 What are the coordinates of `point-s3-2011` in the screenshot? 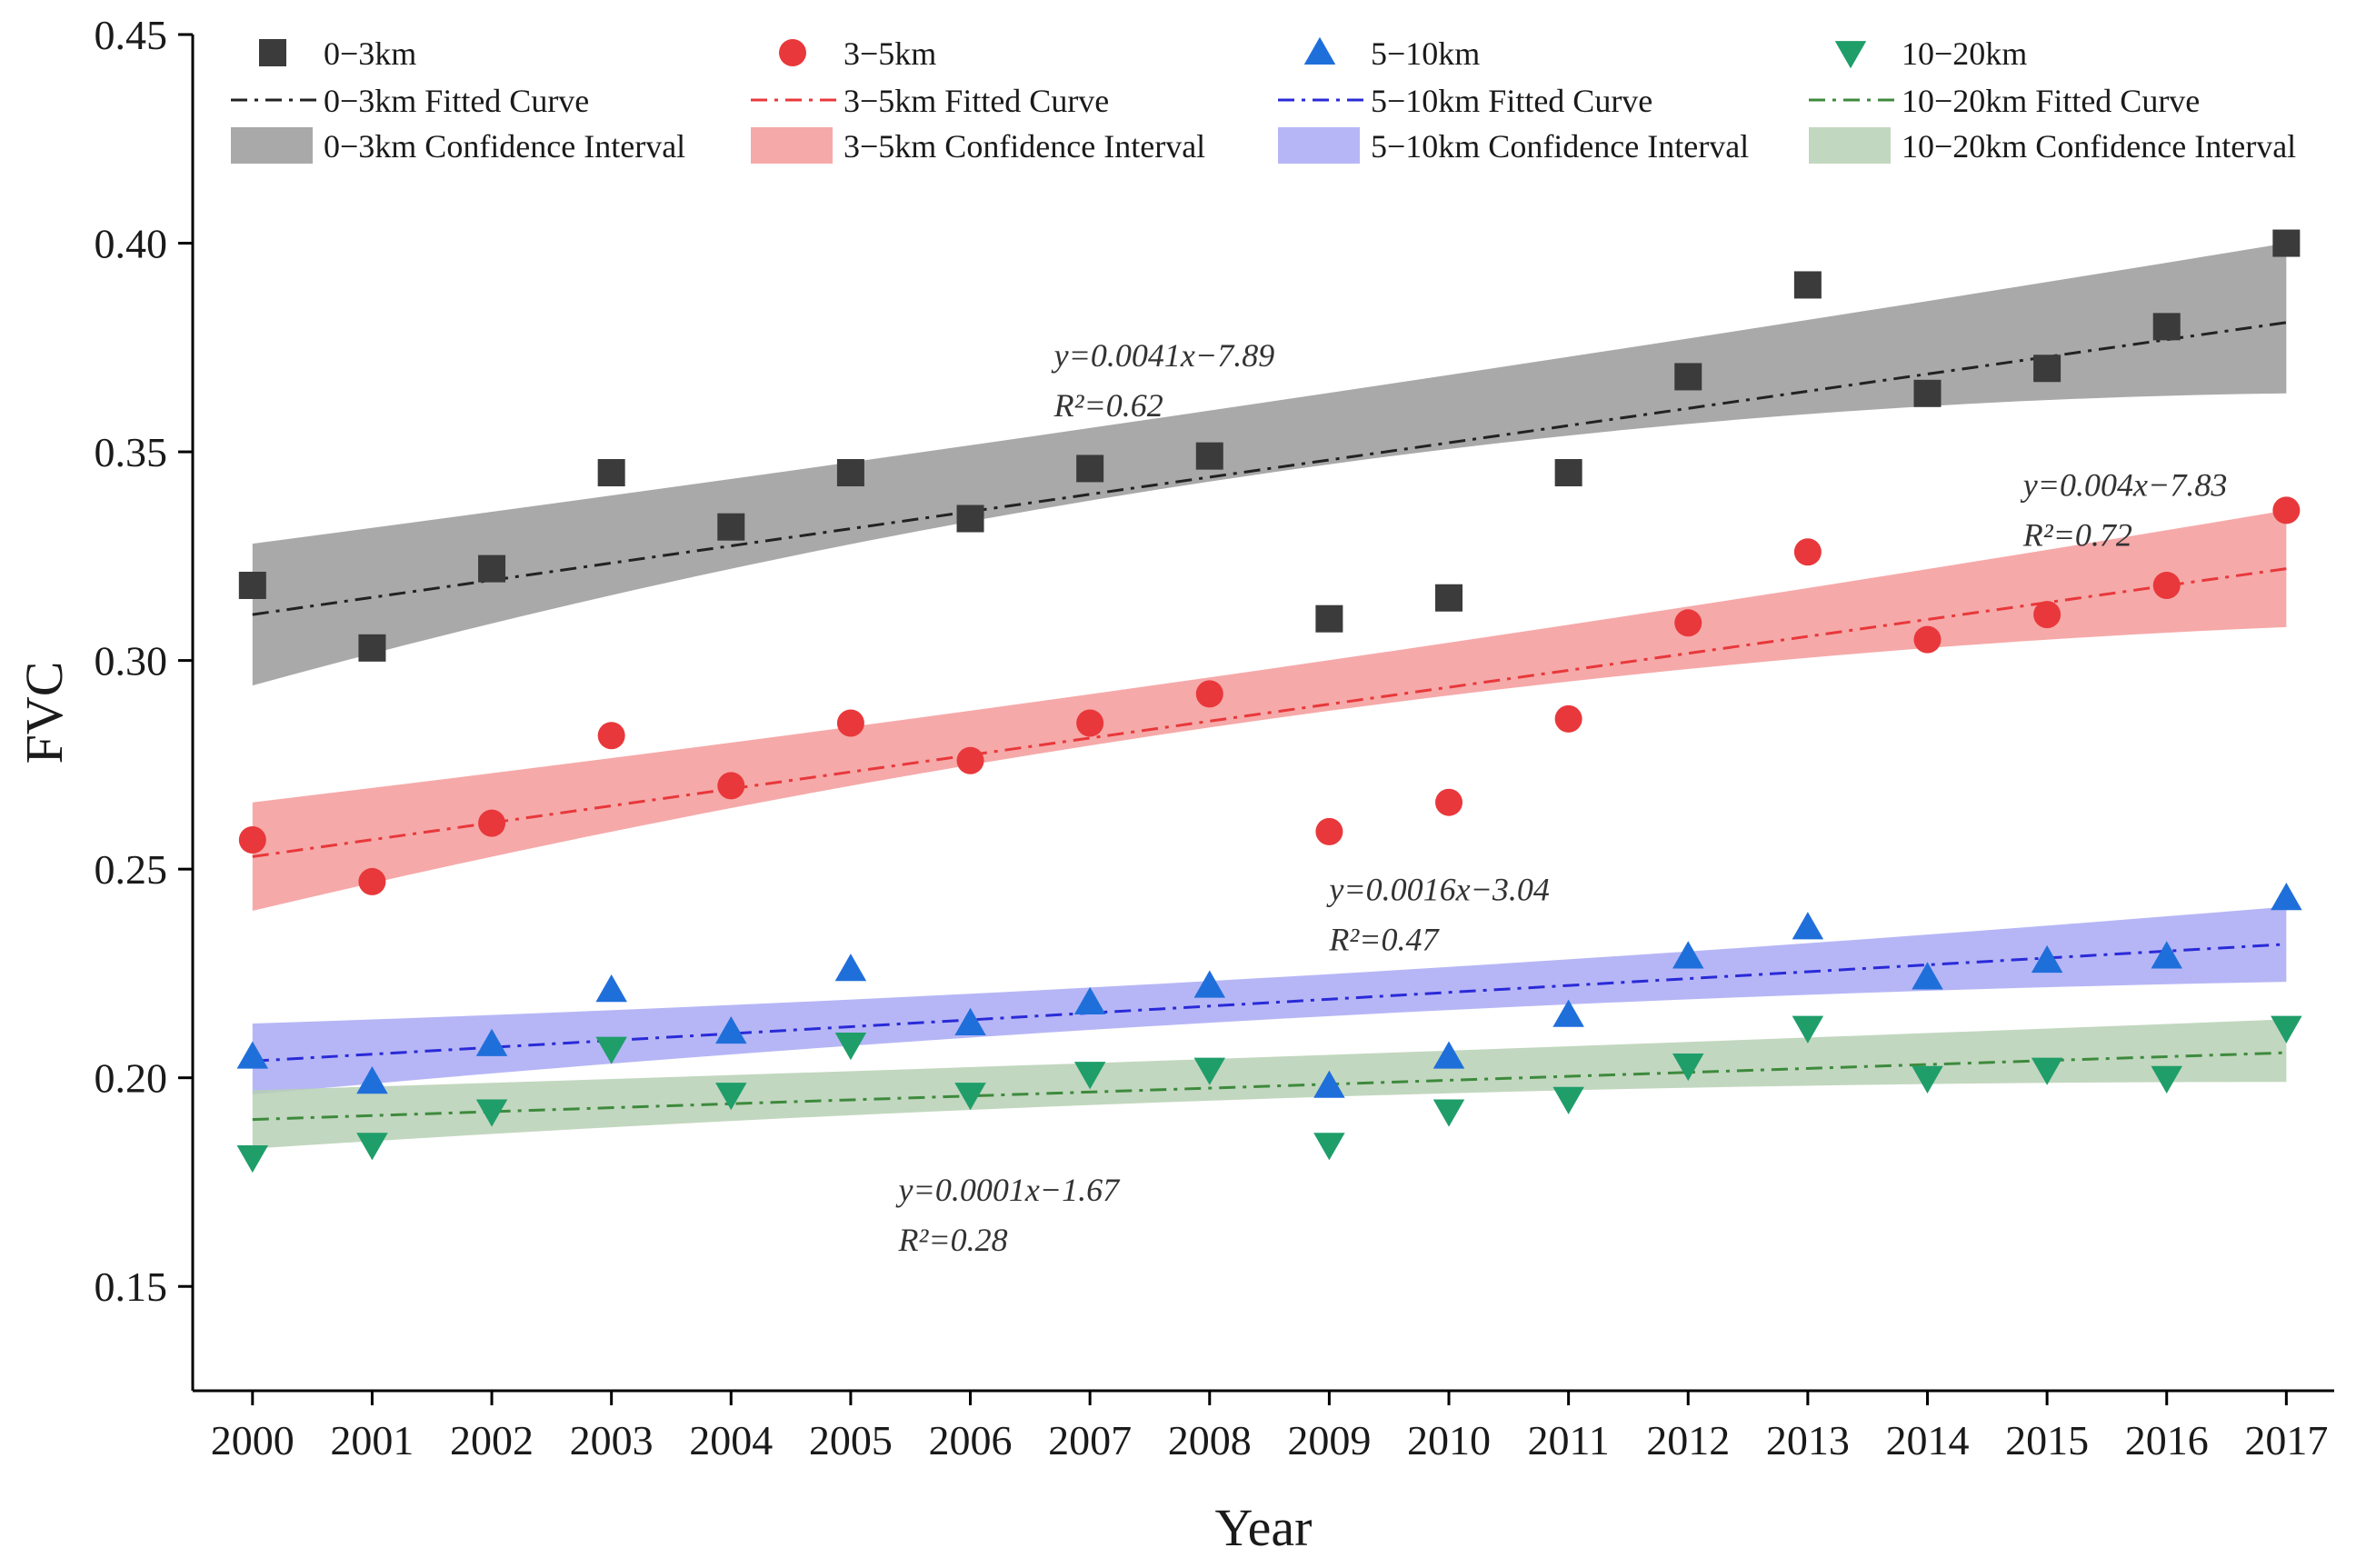 It's located at (1568, 1100).